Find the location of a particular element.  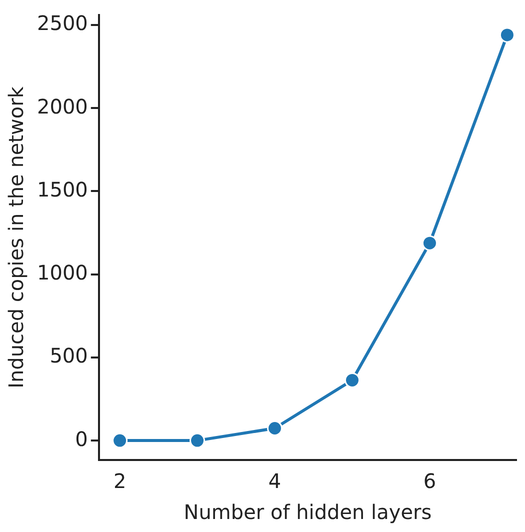

y-tick-label: 2500 is located at coordinates (62, 23).